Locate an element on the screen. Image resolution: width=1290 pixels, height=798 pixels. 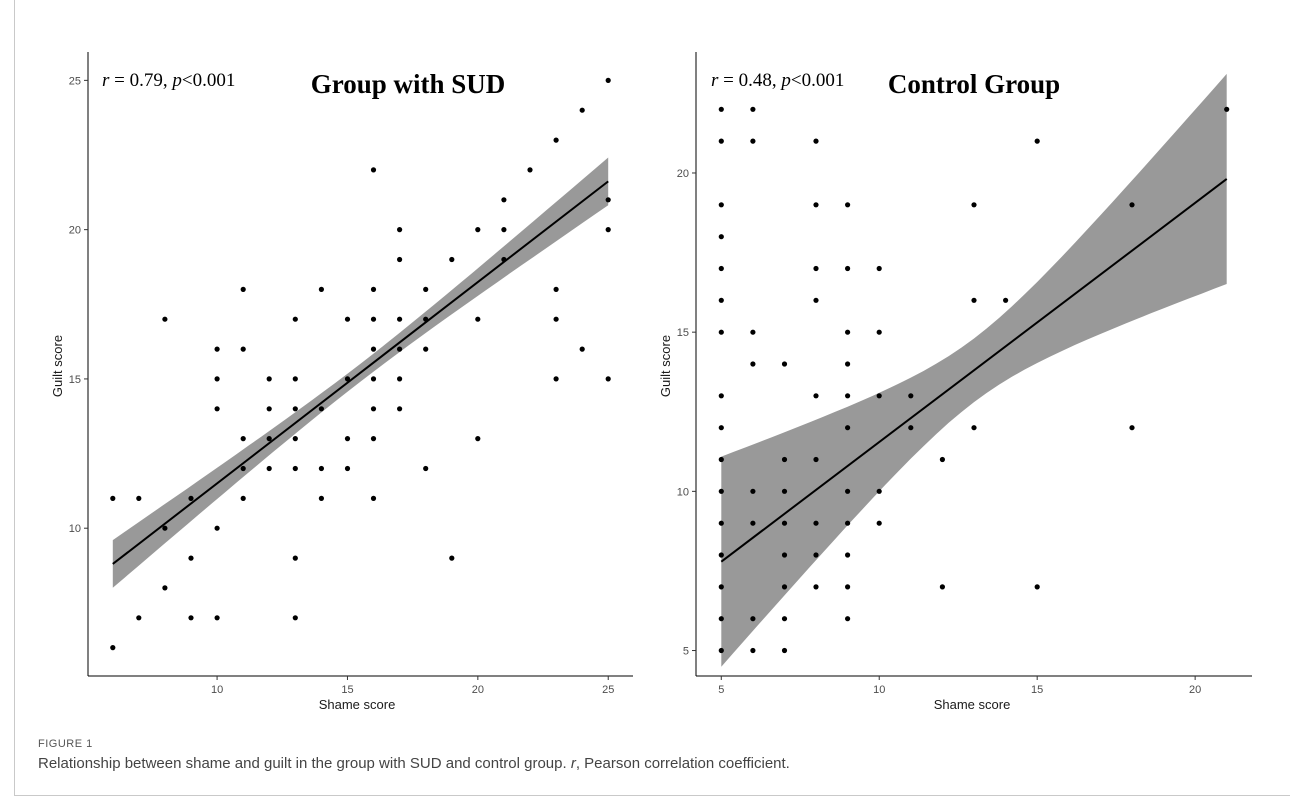
x-tick-label: 20 is located at coordinates (1195, 690).